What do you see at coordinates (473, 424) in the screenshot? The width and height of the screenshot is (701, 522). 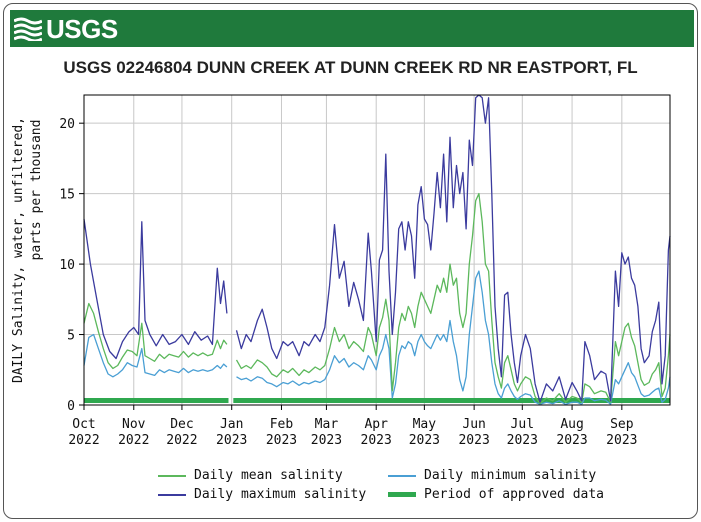 I see `x-tick-label-month: Jun` at bounding box center [473, 424].